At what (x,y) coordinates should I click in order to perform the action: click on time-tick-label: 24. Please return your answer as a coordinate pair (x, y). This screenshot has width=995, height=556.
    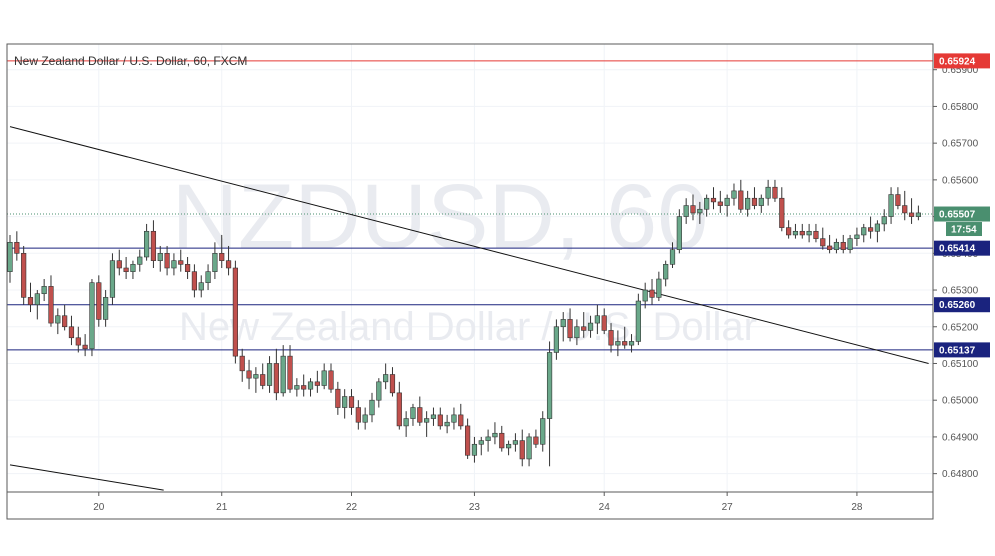
    Looking at the image, I should click on (605, 507).